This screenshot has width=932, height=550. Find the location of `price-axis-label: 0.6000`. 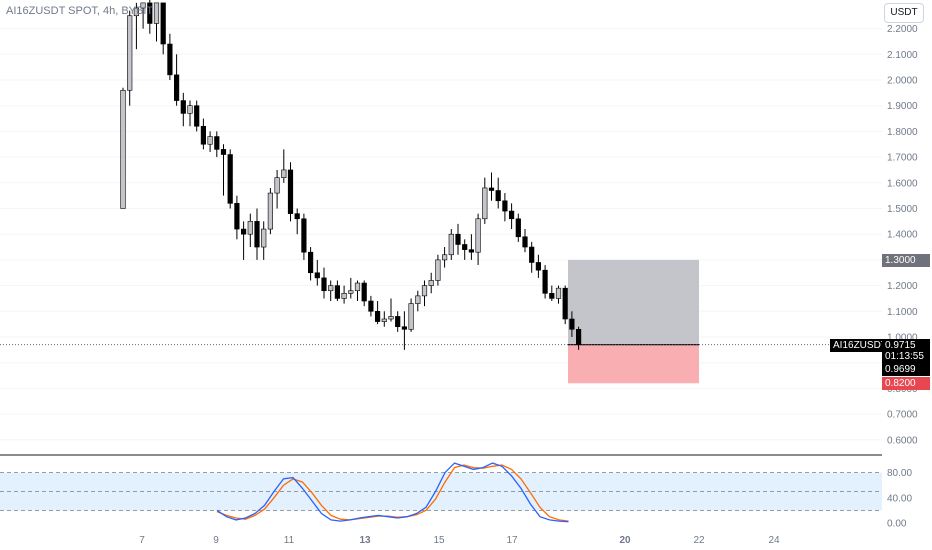

price-axis-label: 0.6000 is located at coordinates (902, 440).